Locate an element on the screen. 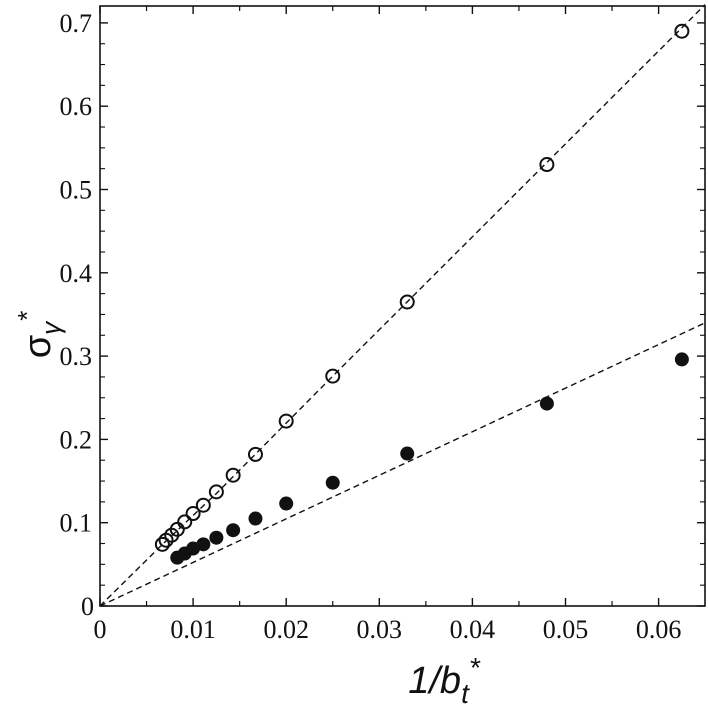 The height and width of the screenshot is (717, 708). y-axis-title: σγ* is located at coordinates (39, 334).